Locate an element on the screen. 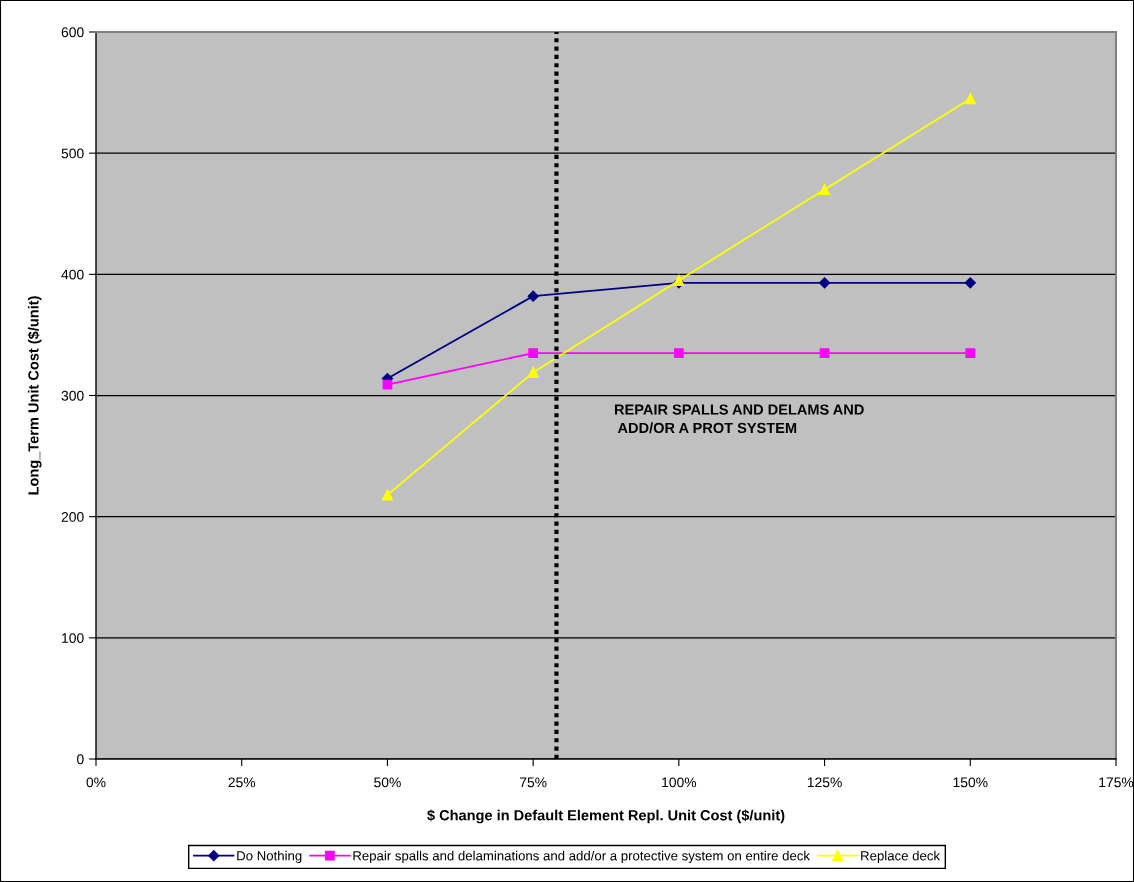 The width and height of the screenshot is (1134, 882). x-tick-label: 25% is located at coordinates (242, 782).